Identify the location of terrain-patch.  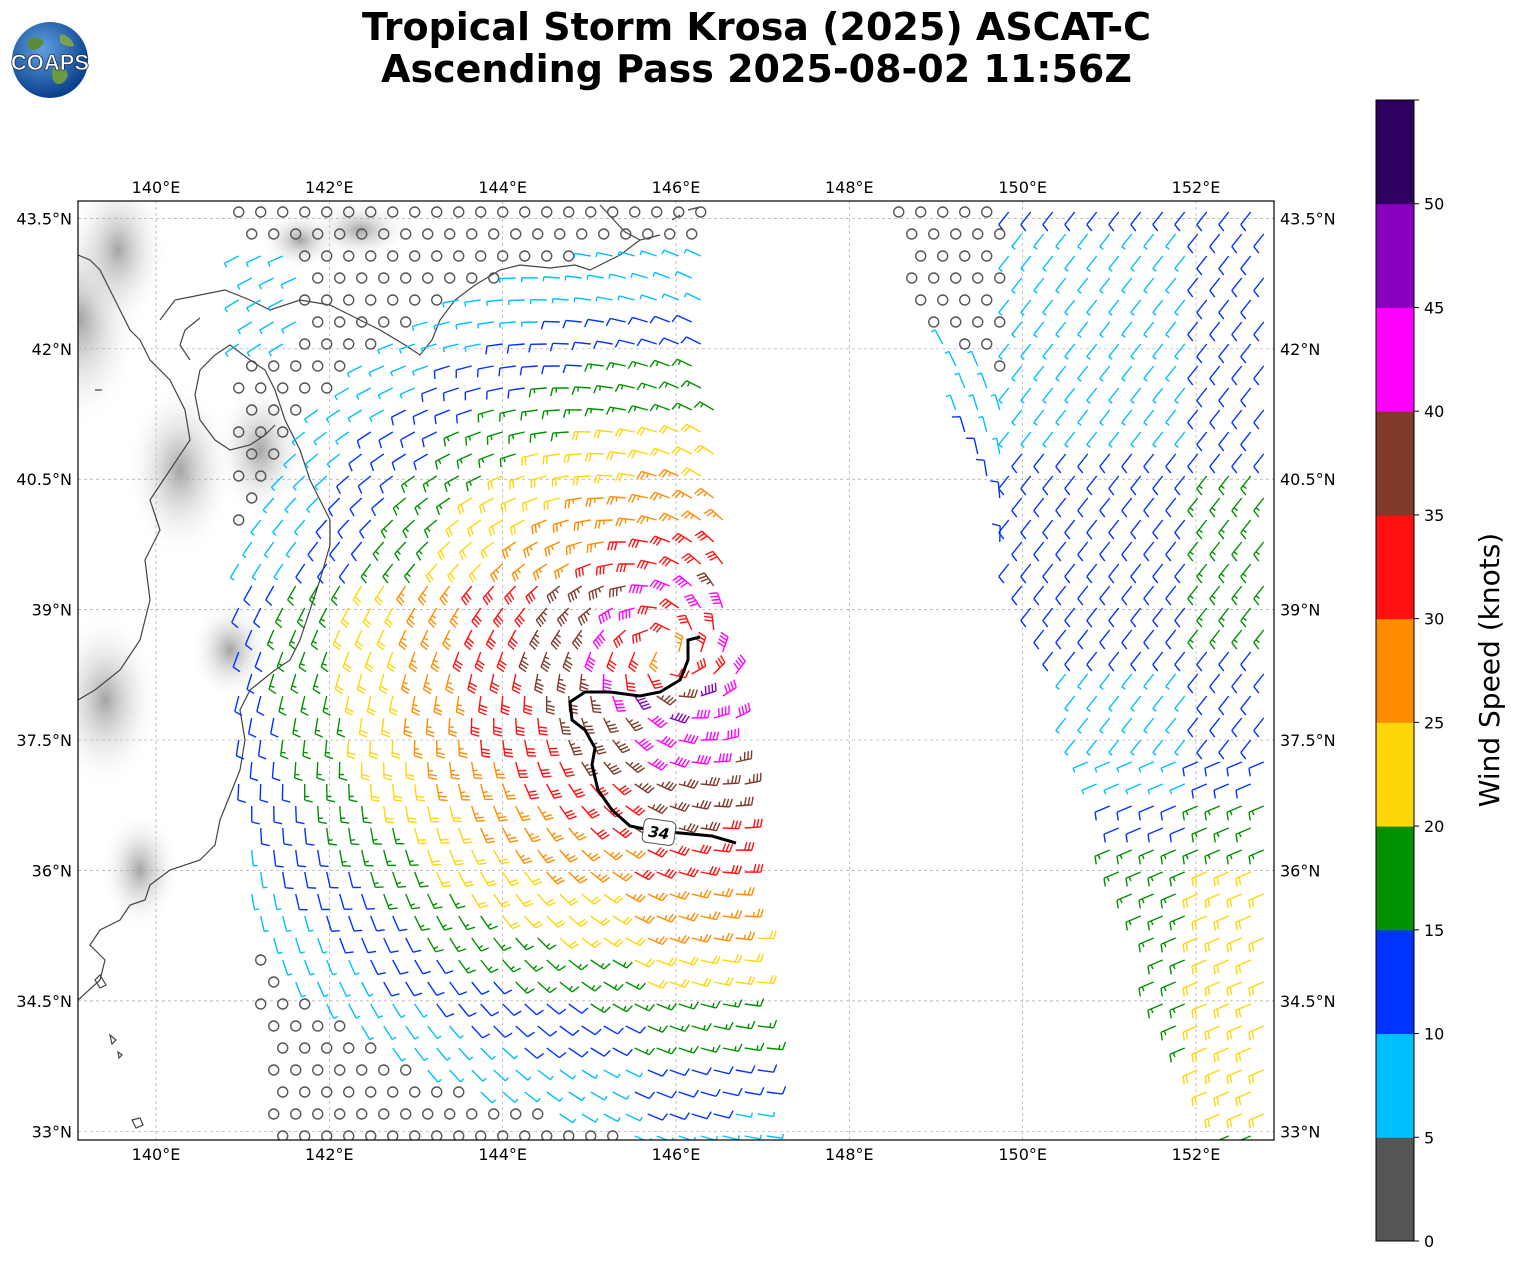
(123, 265).